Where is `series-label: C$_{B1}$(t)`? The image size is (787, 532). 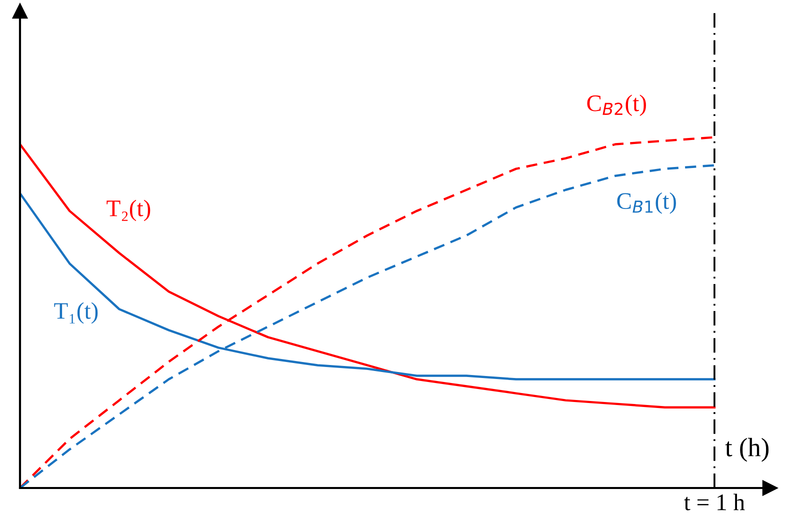
series-label: C$_{B1}$(t) is located at coordinates (646, 203).